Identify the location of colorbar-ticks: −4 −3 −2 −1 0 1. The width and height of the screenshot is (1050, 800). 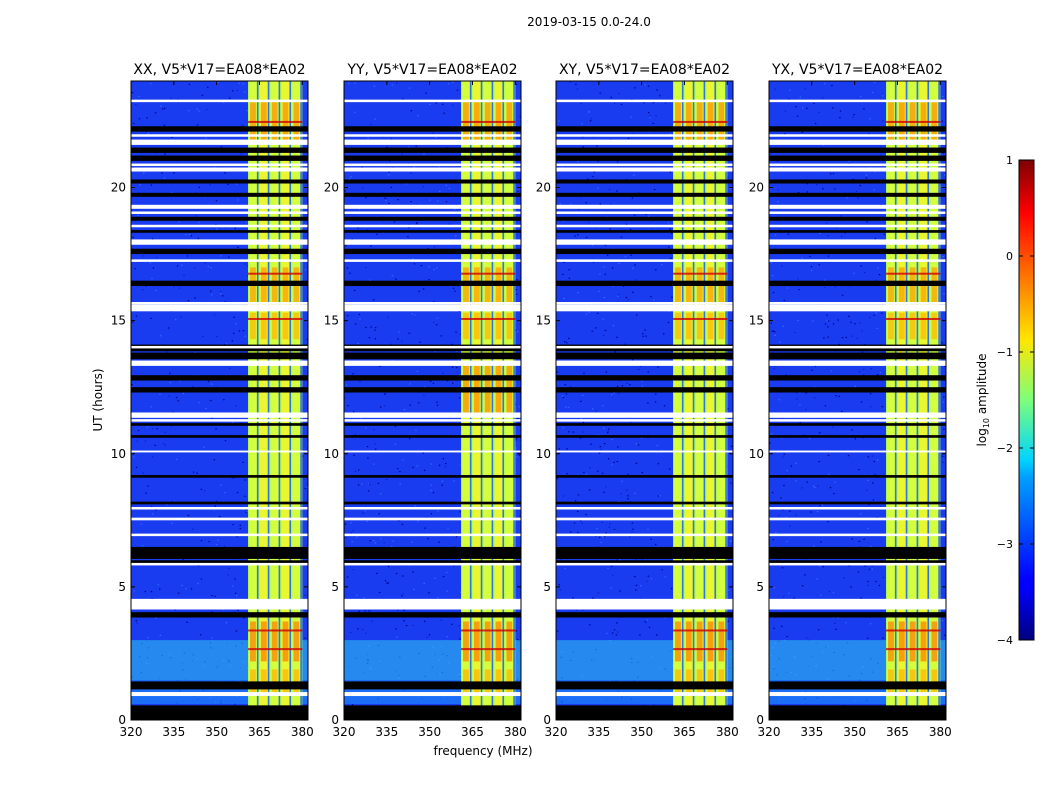
(1015, 400).